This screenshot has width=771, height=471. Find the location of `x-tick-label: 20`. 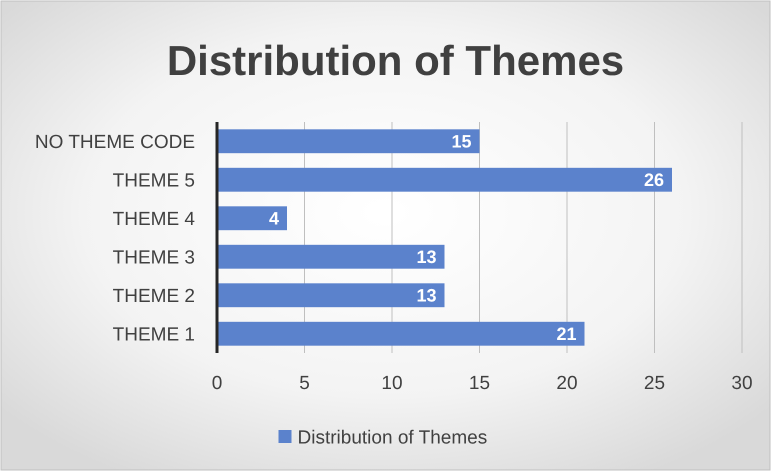

x-tick-label: 20 is located at coordinates (567, 383).